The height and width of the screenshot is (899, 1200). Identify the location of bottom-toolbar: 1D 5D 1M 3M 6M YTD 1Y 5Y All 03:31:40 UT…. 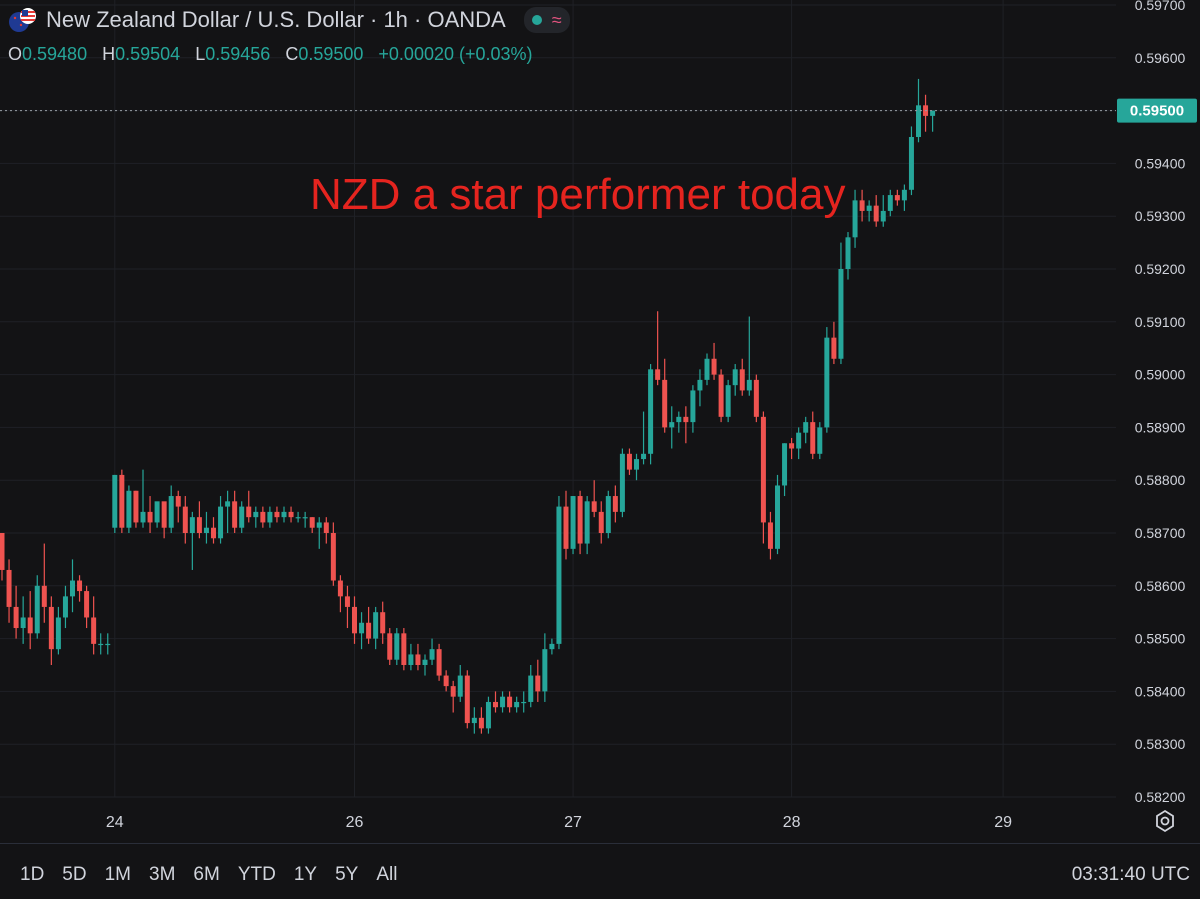
(600, 871).